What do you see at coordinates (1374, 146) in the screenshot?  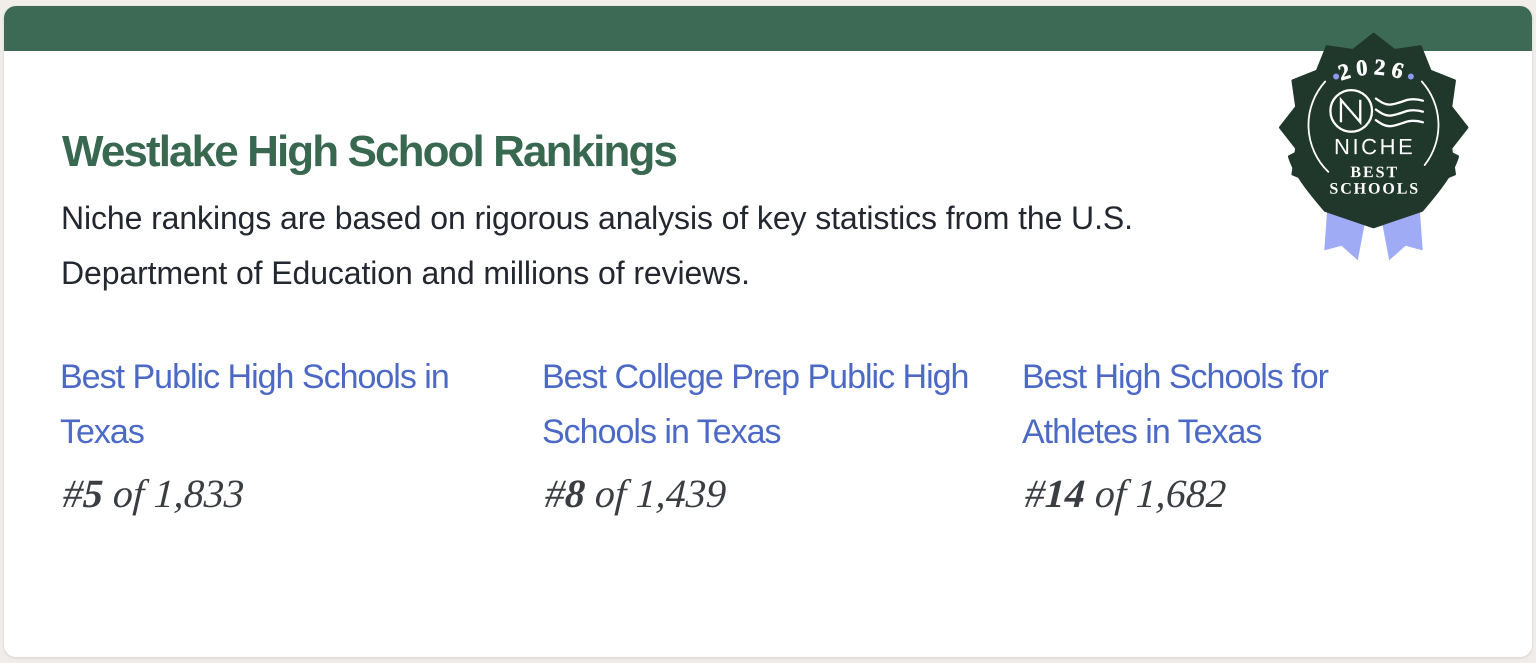 I see `svg-text: NICHE` at bounding box center [1374, 146].